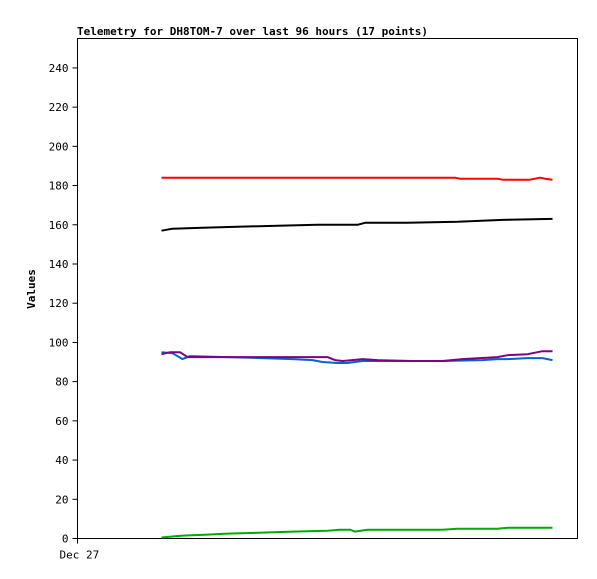  What do you see at coordinates (61, 460) in the screenshot?
I see `y-tick-label: 40` at bounding box center [61, 460].